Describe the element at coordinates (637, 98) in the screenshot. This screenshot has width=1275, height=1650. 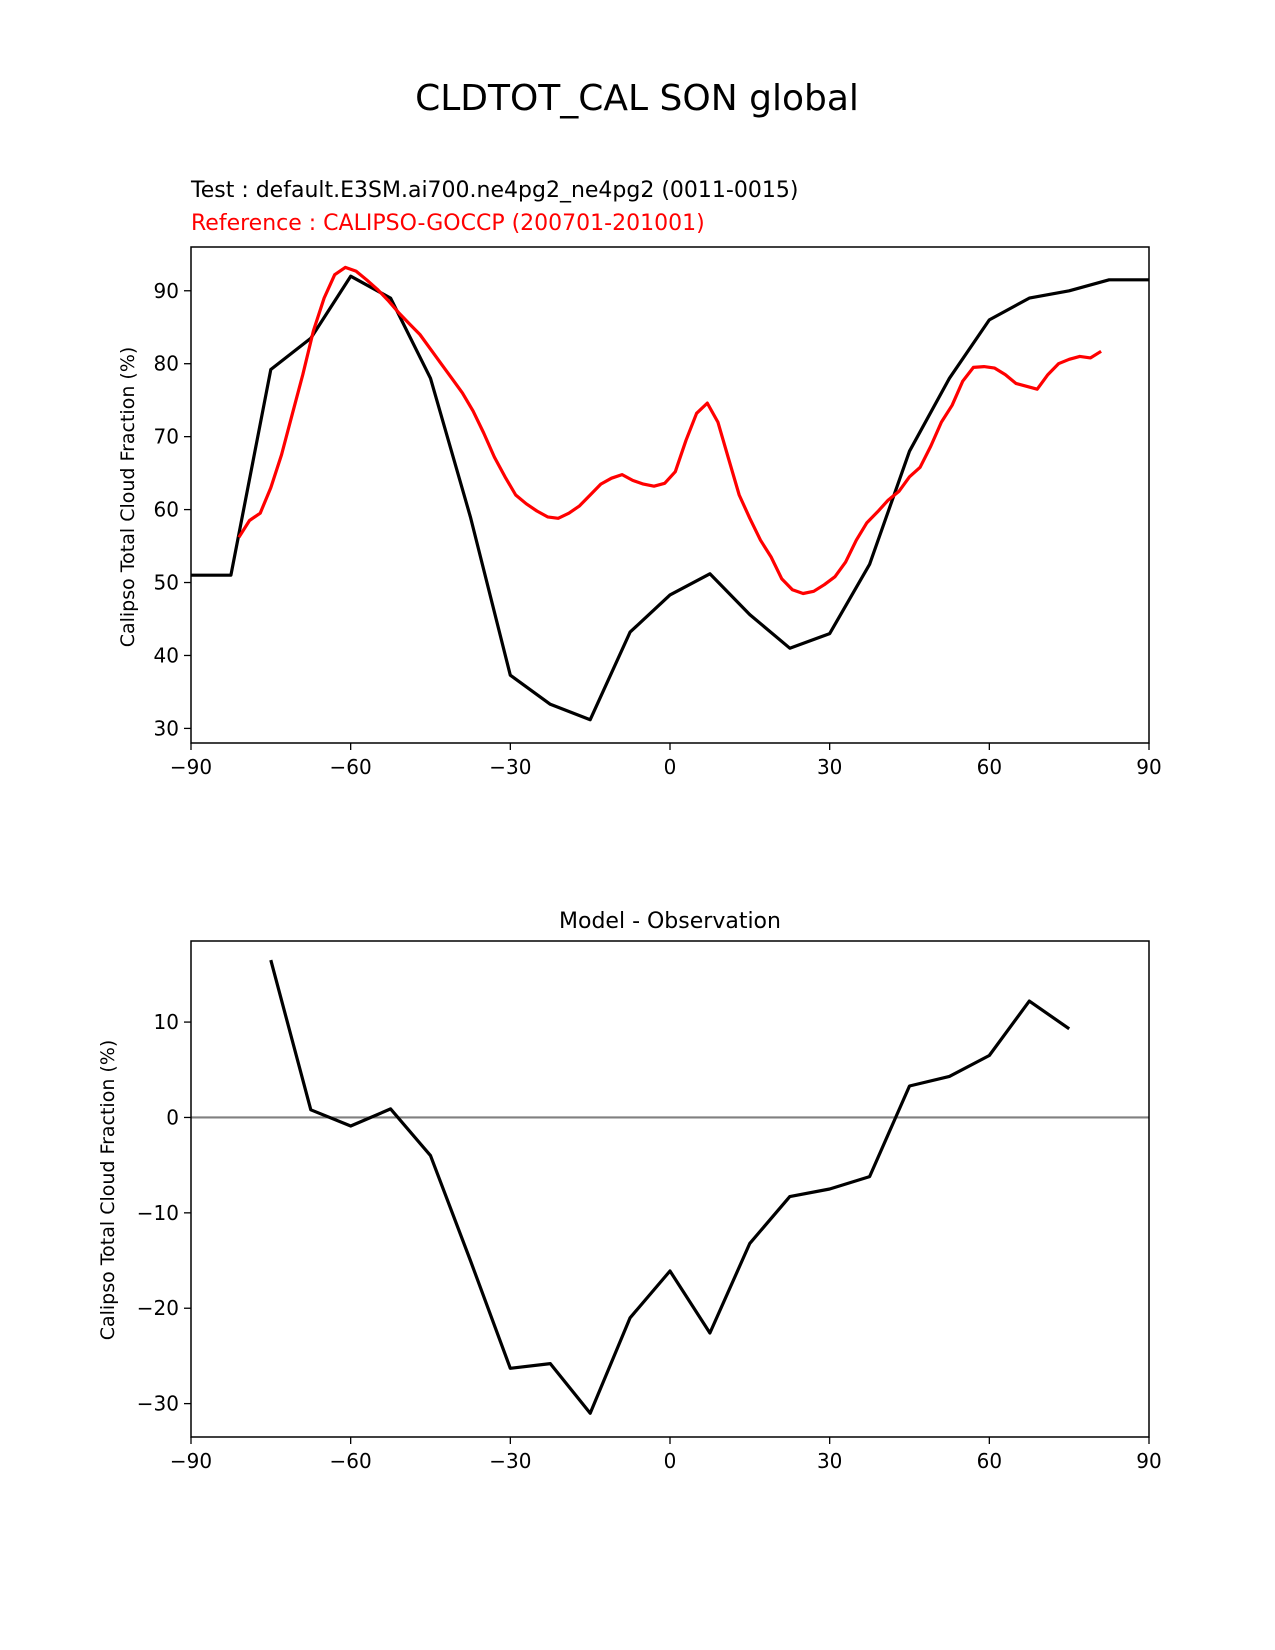
I see `figure-title: CLDTOT_CAL SON global` at that location.